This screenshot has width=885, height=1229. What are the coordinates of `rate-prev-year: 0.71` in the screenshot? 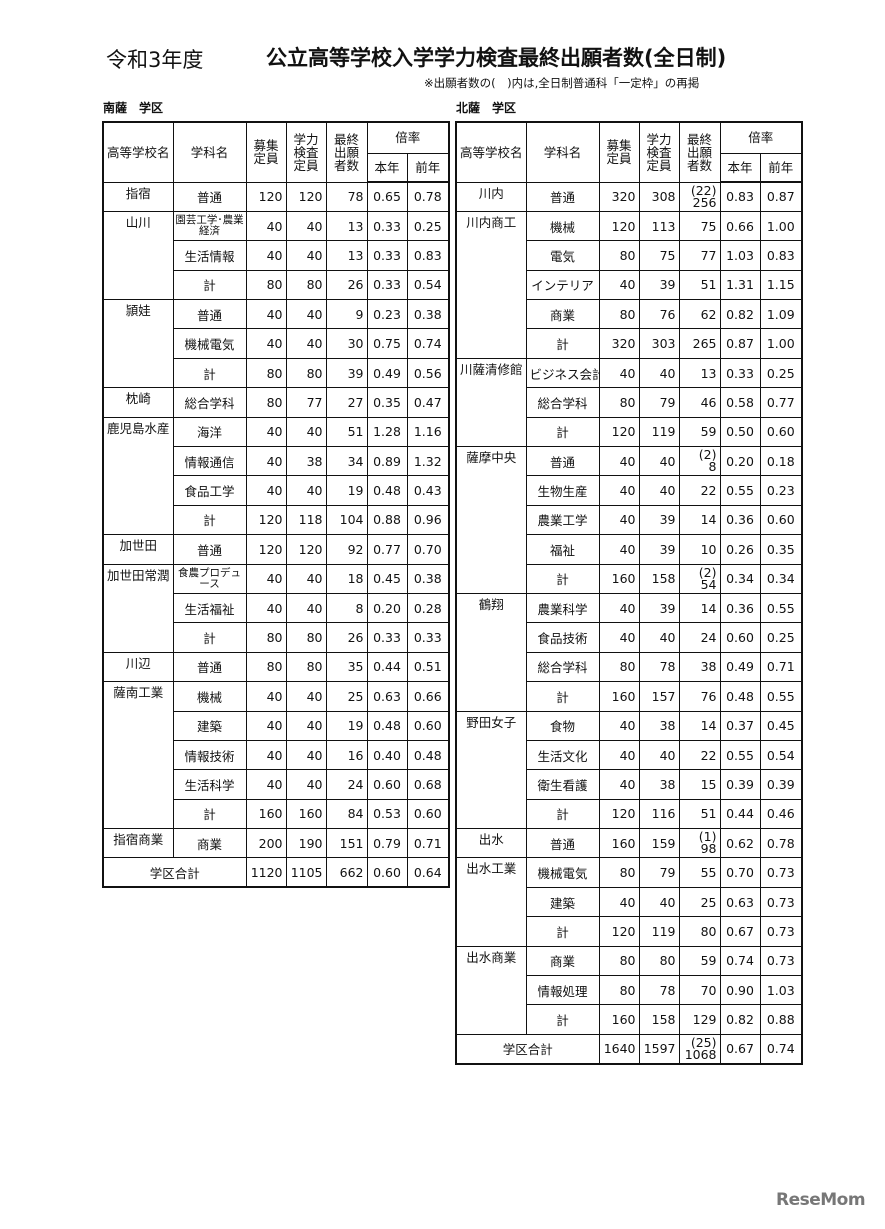 It's located at (781, 667).